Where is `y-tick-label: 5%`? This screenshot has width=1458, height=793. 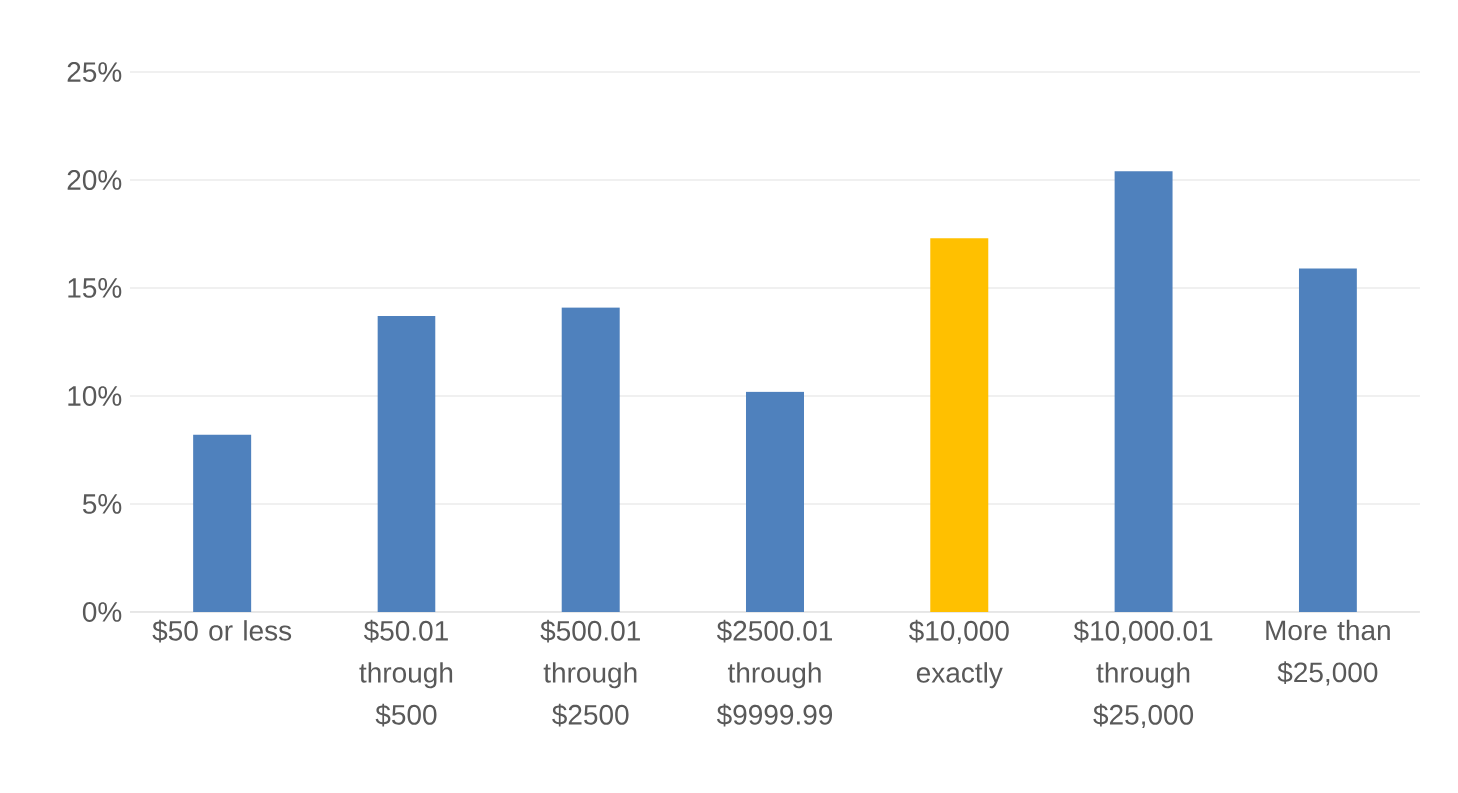
y-tick-label: 5% is located at coordinates (102, 504).